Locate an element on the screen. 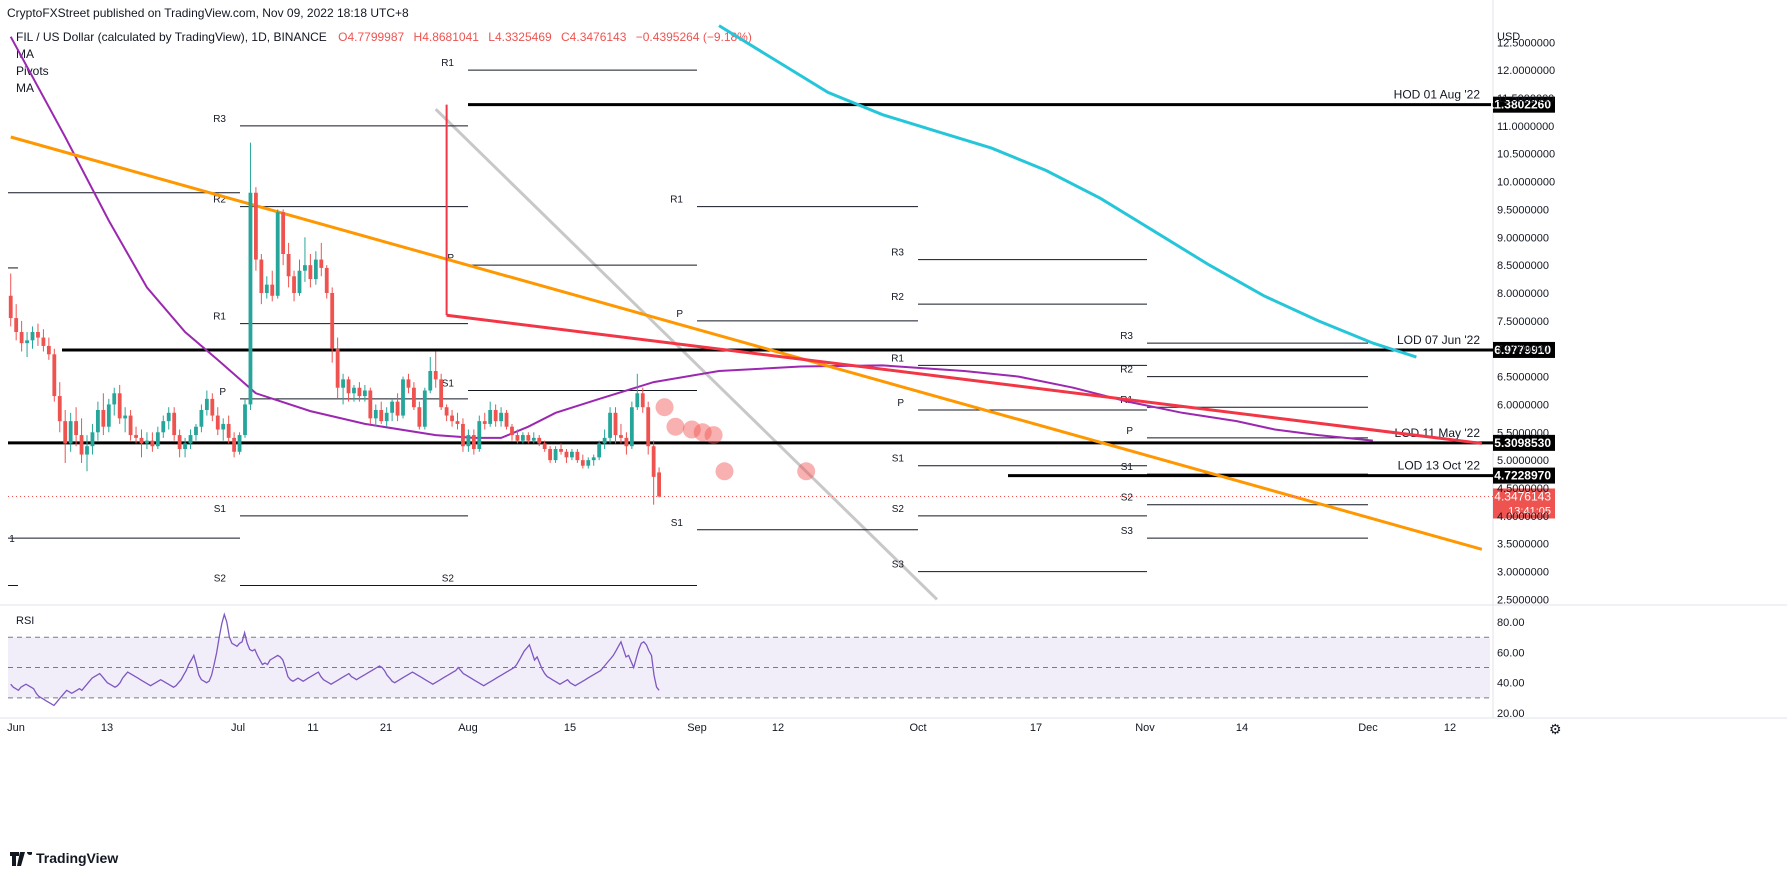 The width and height of the screenshot is (1787, 877). countdown-text: 13:41:05 is located at coordinates (1529, 511).